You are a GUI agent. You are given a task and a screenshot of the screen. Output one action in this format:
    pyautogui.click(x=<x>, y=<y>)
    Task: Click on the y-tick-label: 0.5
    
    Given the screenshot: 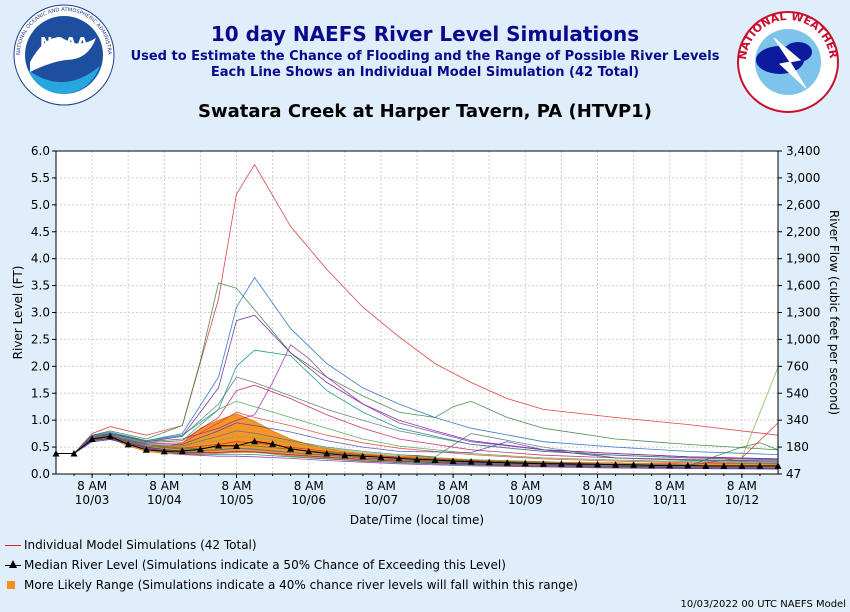 What is the action you would take?
    pyautogui.click(x=40, y=447)
    